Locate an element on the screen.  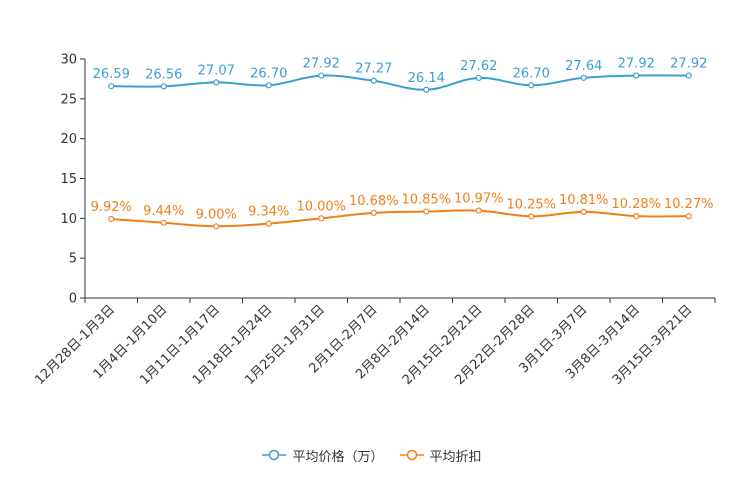
legend-item-avg-price: 平均价格（万） is located at coordinates (323, 455).